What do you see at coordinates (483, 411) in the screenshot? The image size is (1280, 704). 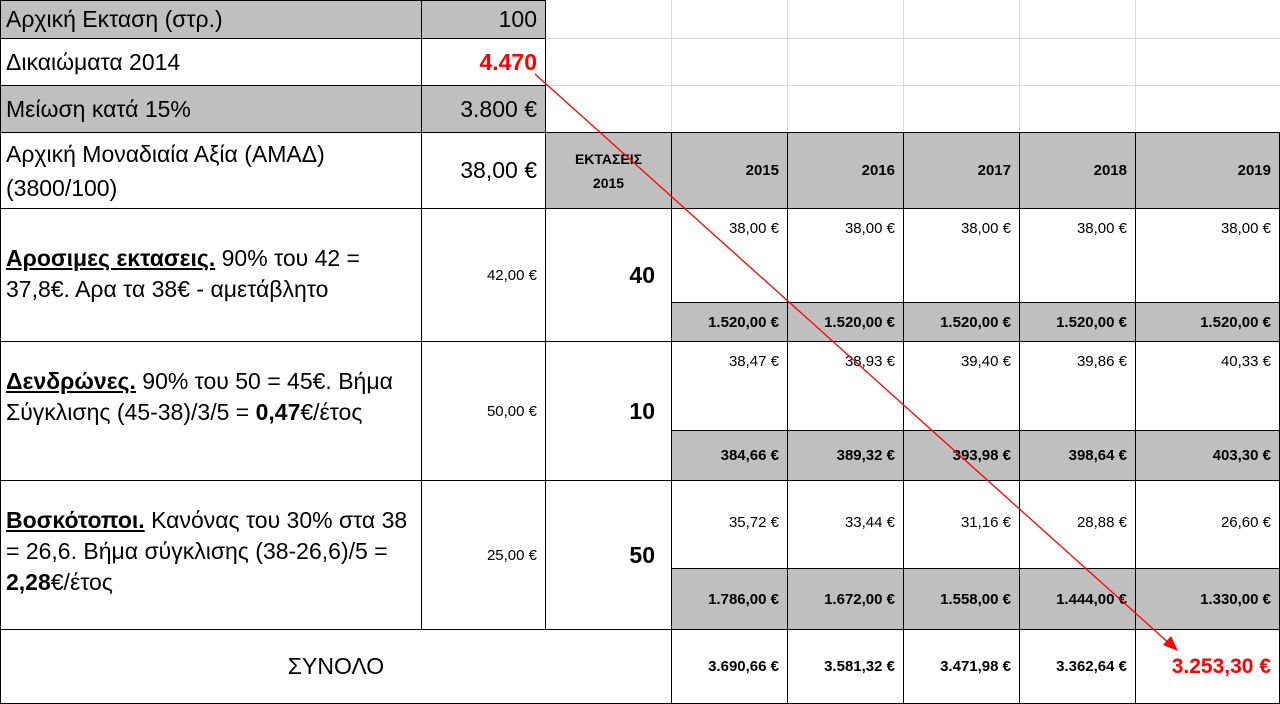 I see `orchards-target-value: 50,00 €` at bounding box center [483, 411].